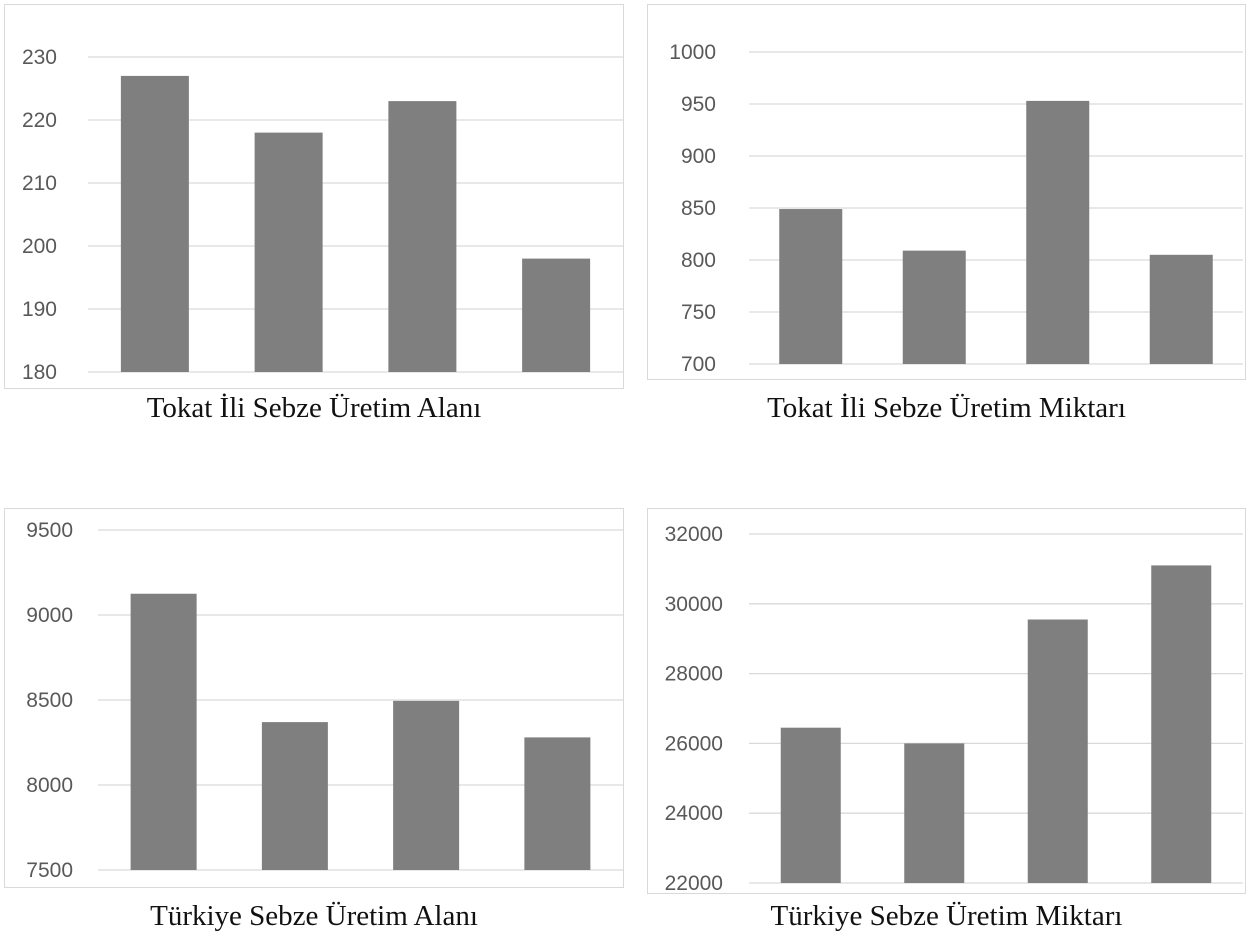 This screenshot has width=1251, height=944. Describe the element at coordinates (39, 183) in the screenshot. I see `y-tick-label: 210` at that location.